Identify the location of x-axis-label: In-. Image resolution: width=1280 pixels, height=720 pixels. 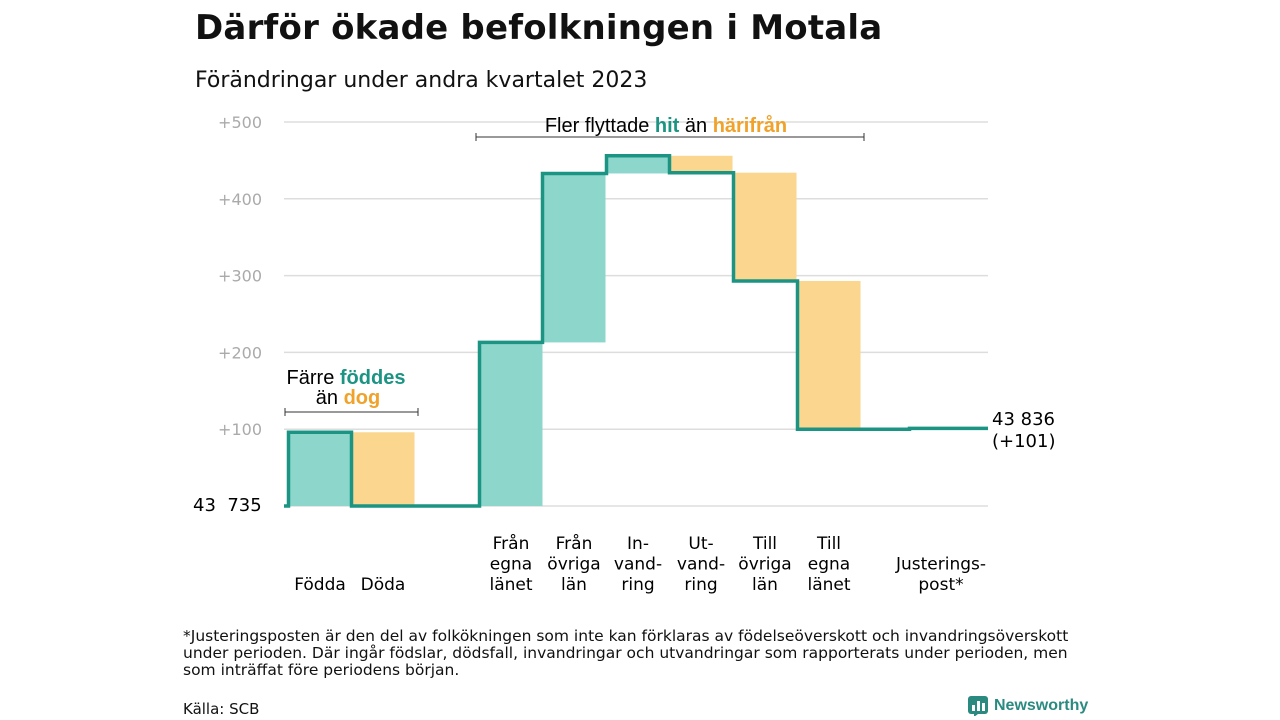
(638, 544).